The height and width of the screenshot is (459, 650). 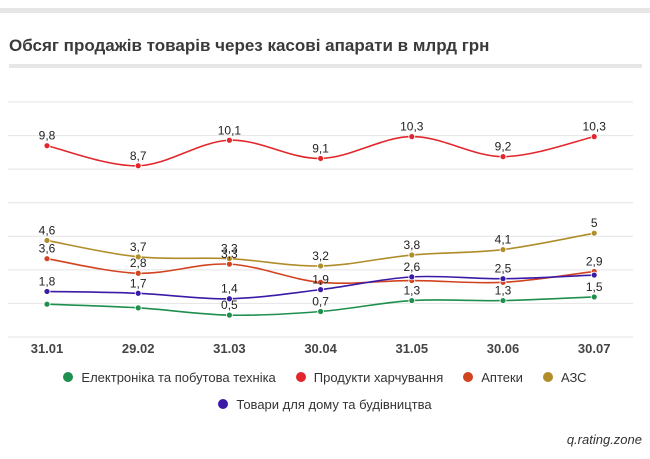 What do you see at coordinates (604, 439) in the screenshot?
I see `source-credit: q.rating.zone` at bounding box center [604, 439].